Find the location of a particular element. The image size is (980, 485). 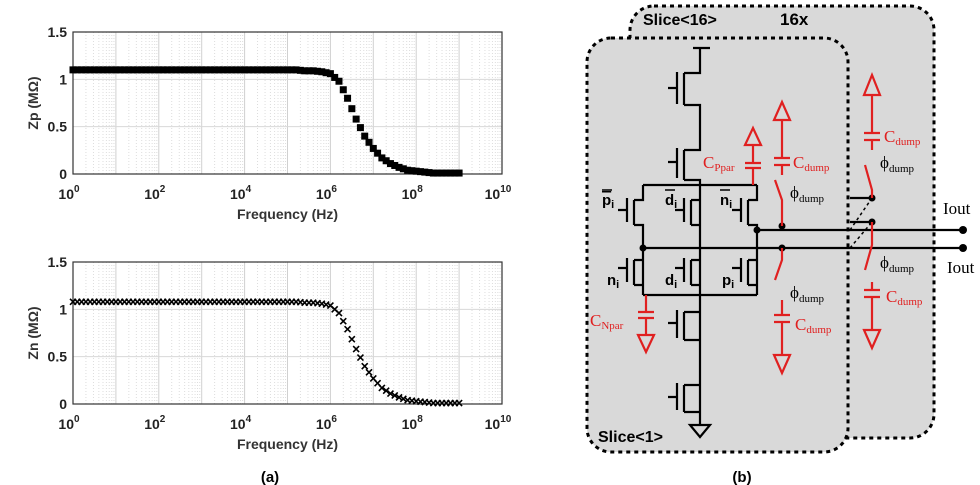

label-iout-1: Iout is located at coordinates (957, 208).